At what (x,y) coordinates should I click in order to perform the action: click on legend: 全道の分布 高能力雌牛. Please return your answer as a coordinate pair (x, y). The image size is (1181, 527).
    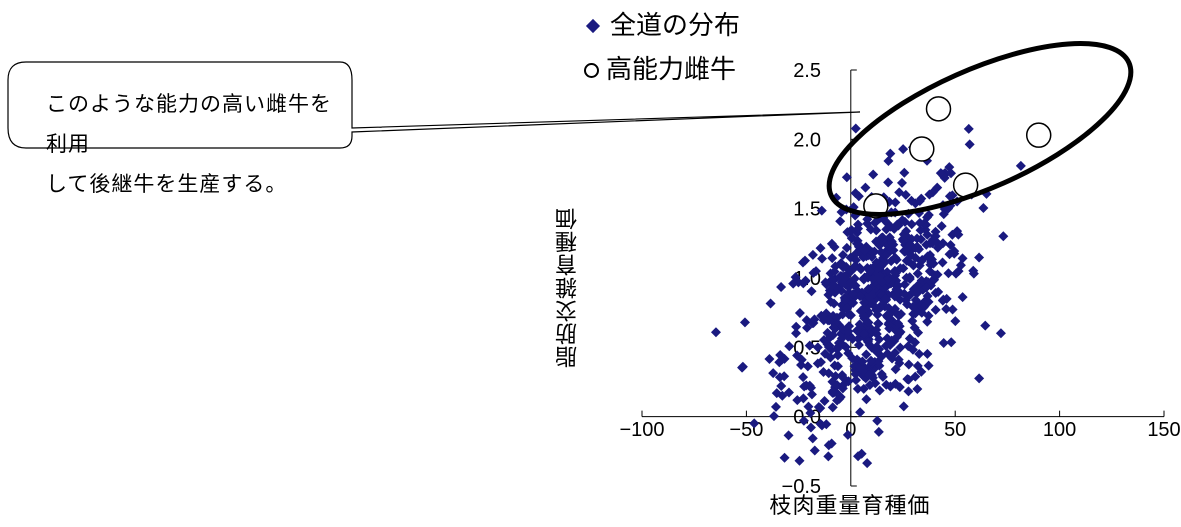
    Looking at the image, I should click on (662, 48).